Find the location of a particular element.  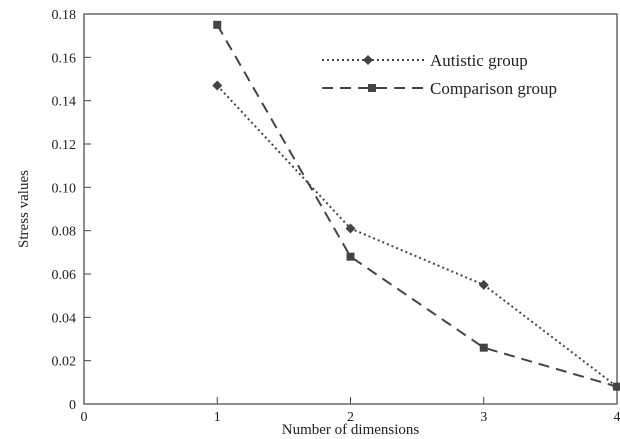

y-axis-ticks: 0 0.02 0.04 0.06 0.08 0.10 0.12 0.14 0.16 0.18 is located at coordinates (71, 210).